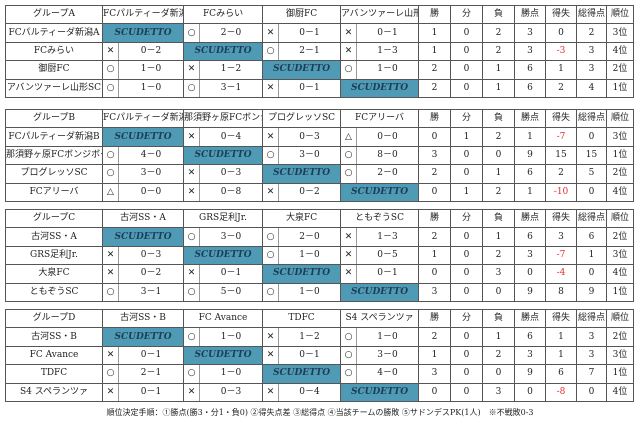 This screenshot has height=437, width=640. What do you see at coordinates (530, 155) in the screenshot?
I see `points: 9` at bounding box center [530, 155].